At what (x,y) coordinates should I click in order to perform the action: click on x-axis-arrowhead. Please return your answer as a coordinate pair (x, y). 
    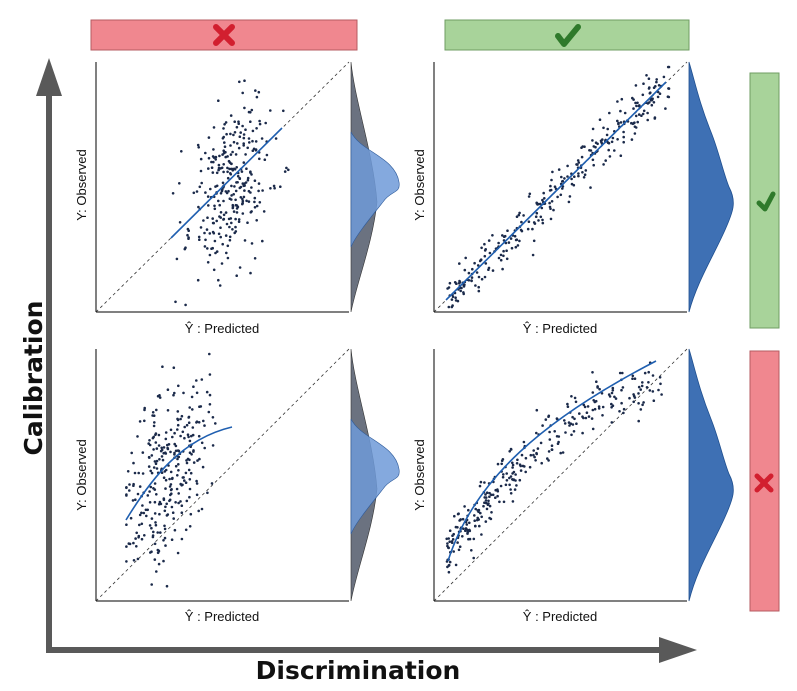
    Looking at the image, I should click on (678, 650).